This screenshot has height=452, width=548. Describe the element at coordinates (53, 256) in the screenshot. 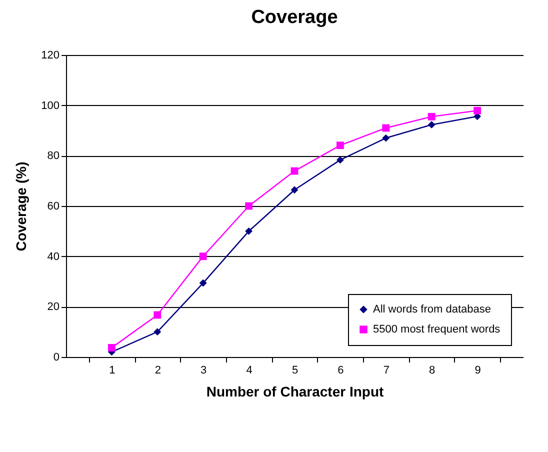

I see `y-tick-label: 40` at that location.